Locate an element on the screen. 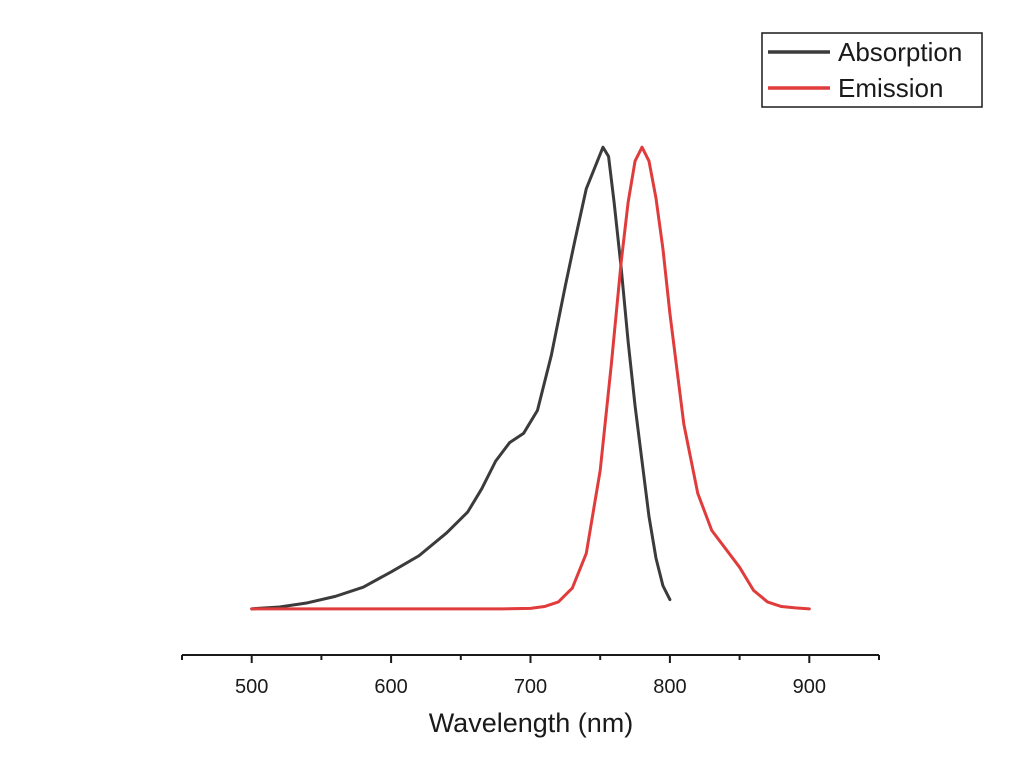 The image size is (1024, 784). legend-label-emission: Emission is located at coordinates (890, 88).